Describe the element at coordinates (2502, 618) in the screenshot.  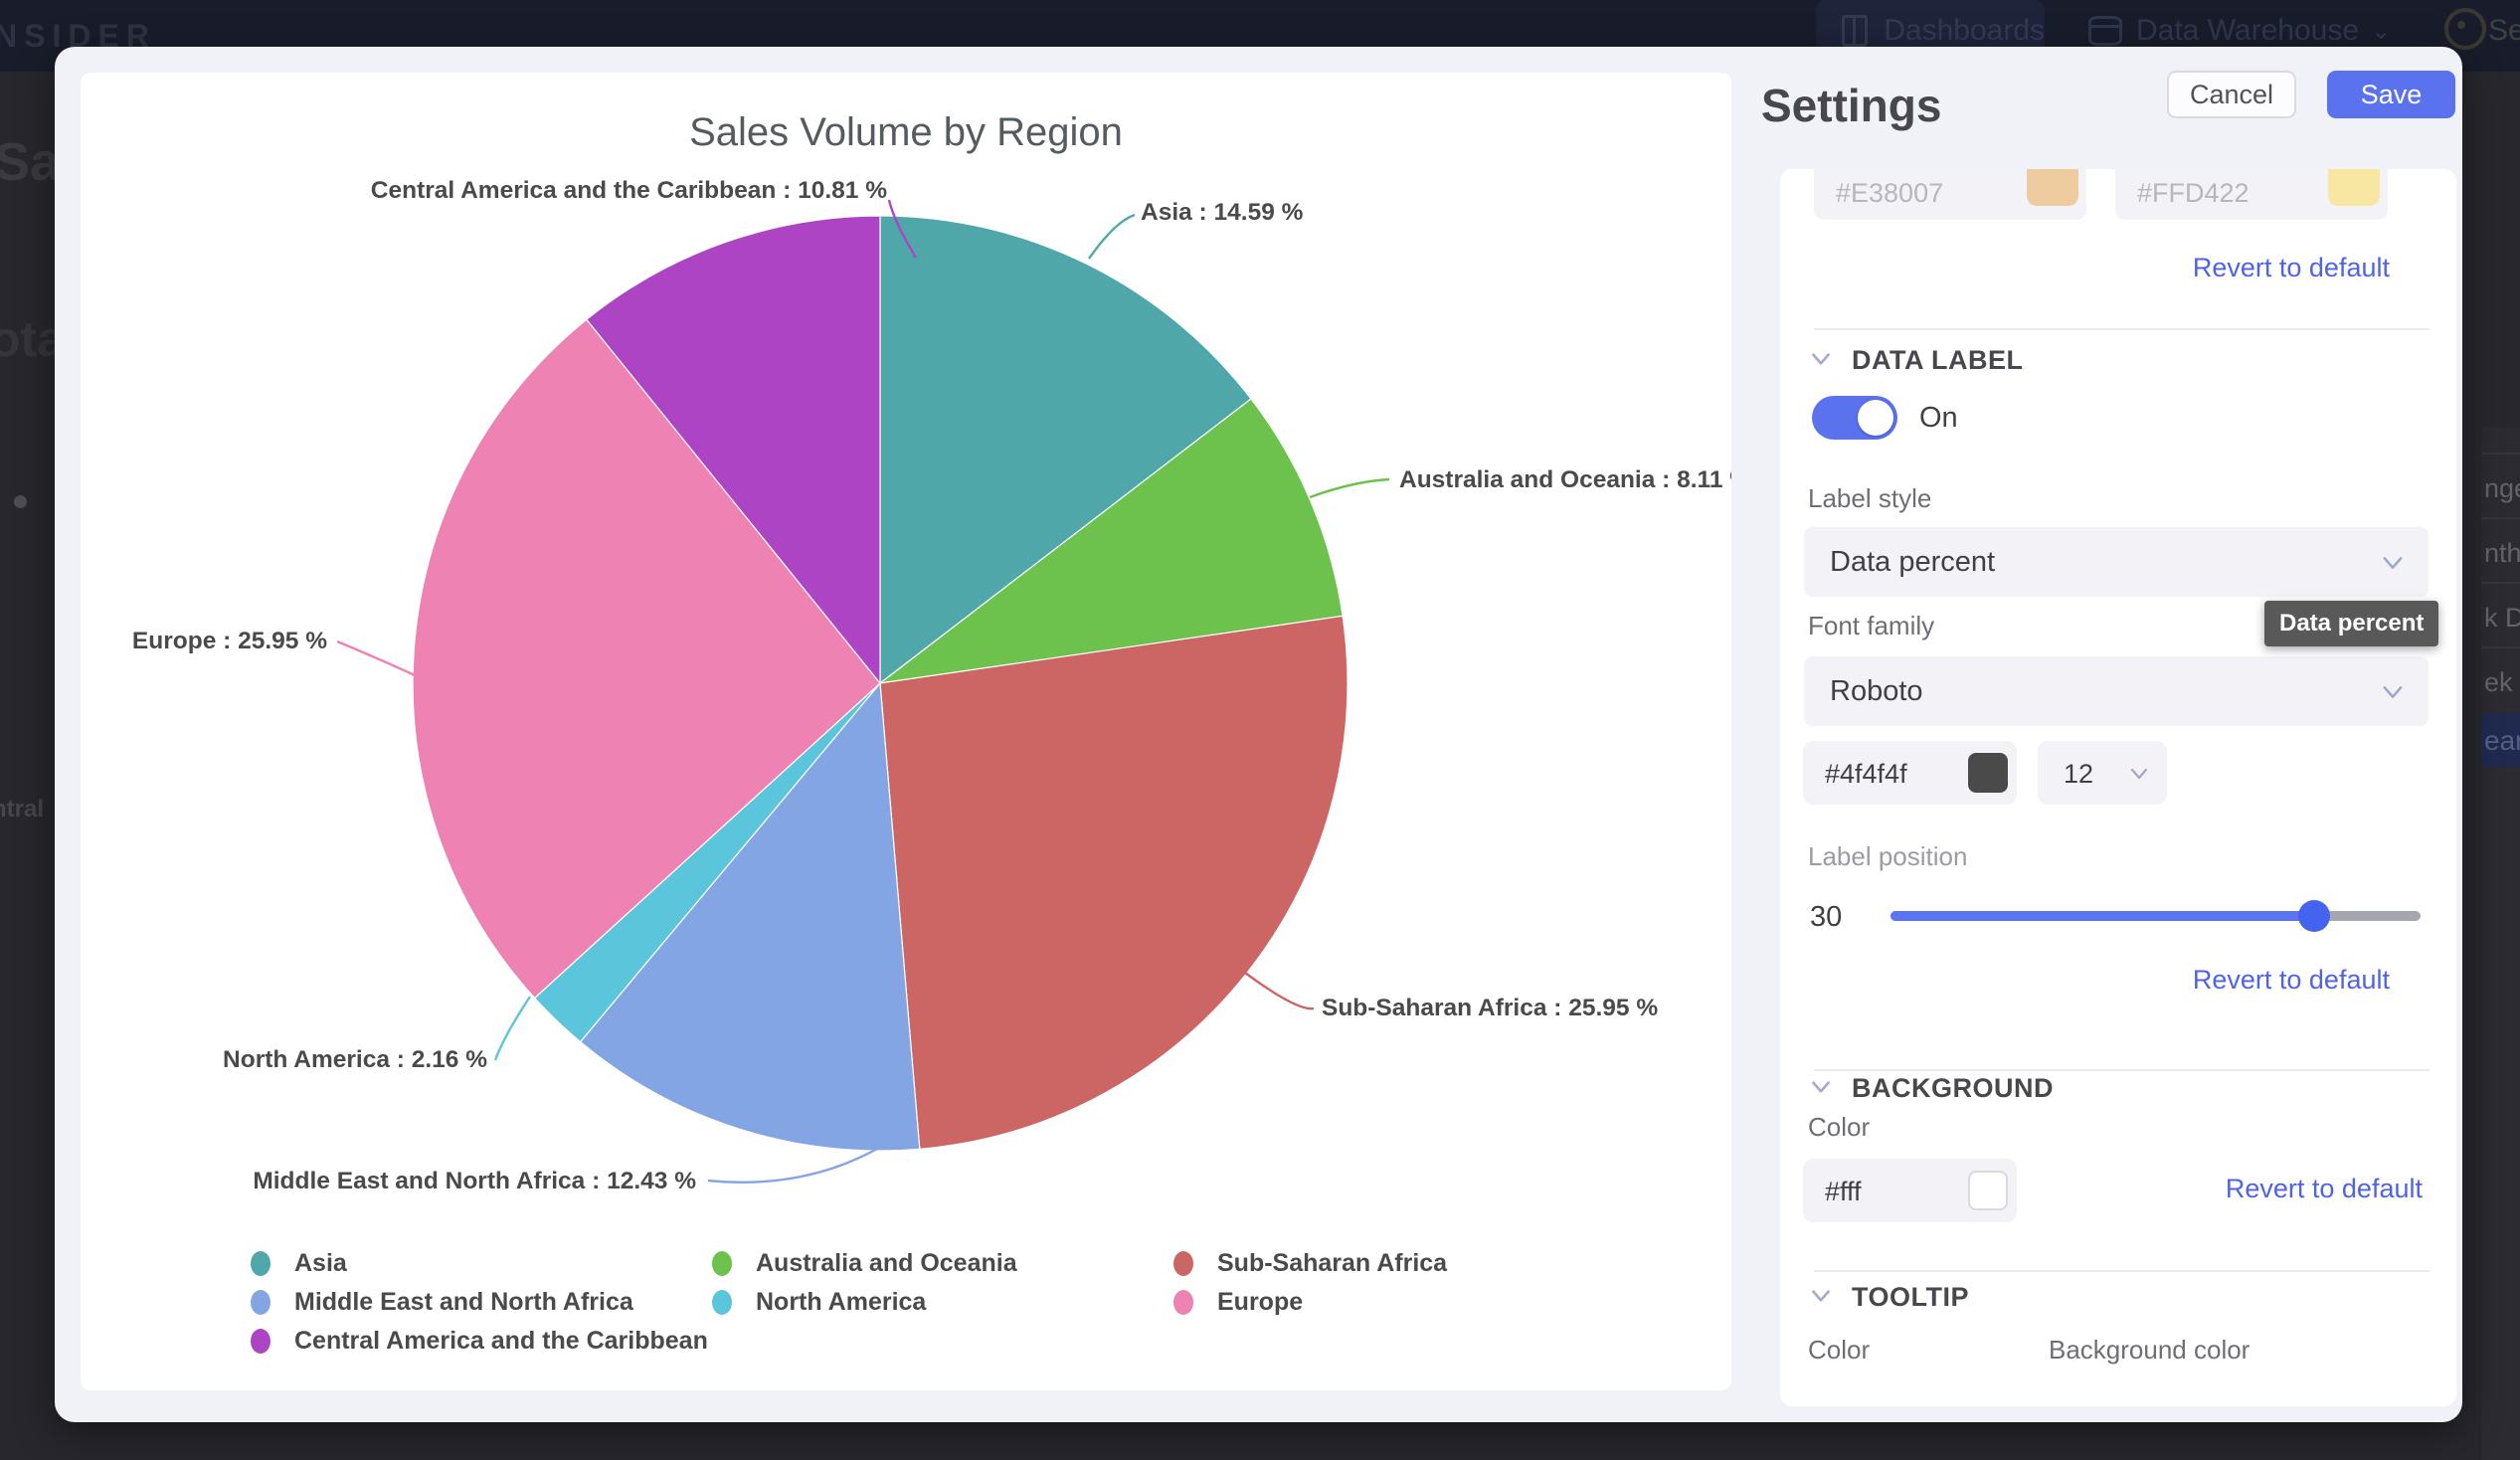
I see `background-menu-item-fragment: k D` at that location.